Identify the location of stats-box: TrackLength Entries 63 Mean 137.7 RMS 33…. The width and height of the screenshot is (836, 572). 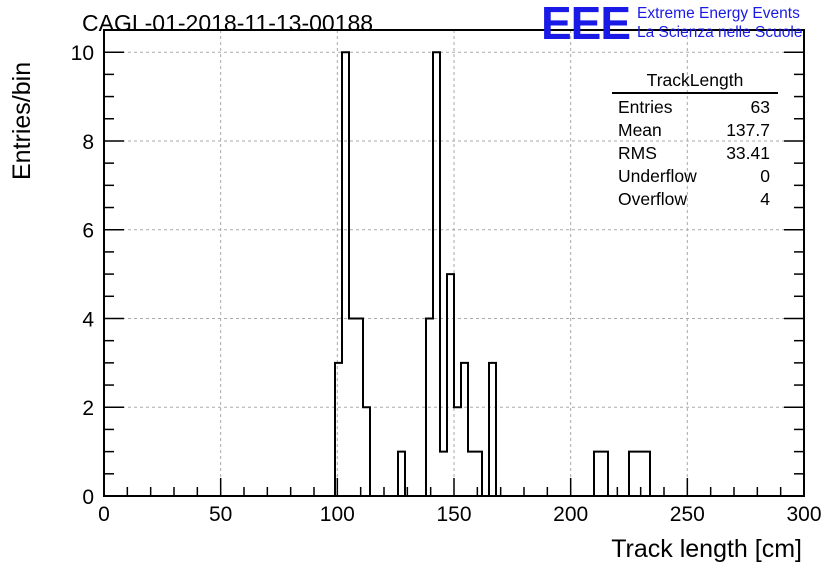
(695, 140).